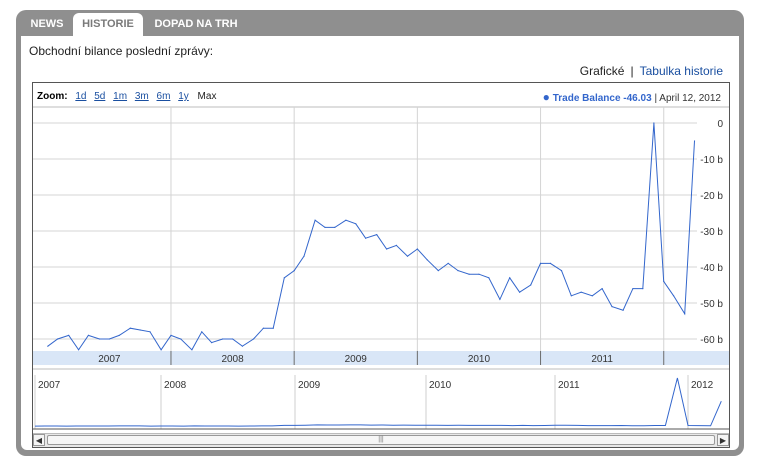 Image resolution: width=758 pixels, height=466 pixels. What do you see at coordinates (711, 304) in the screenshot?
I see `y-tick-label: -50 b` at bounding box center [711, 304].